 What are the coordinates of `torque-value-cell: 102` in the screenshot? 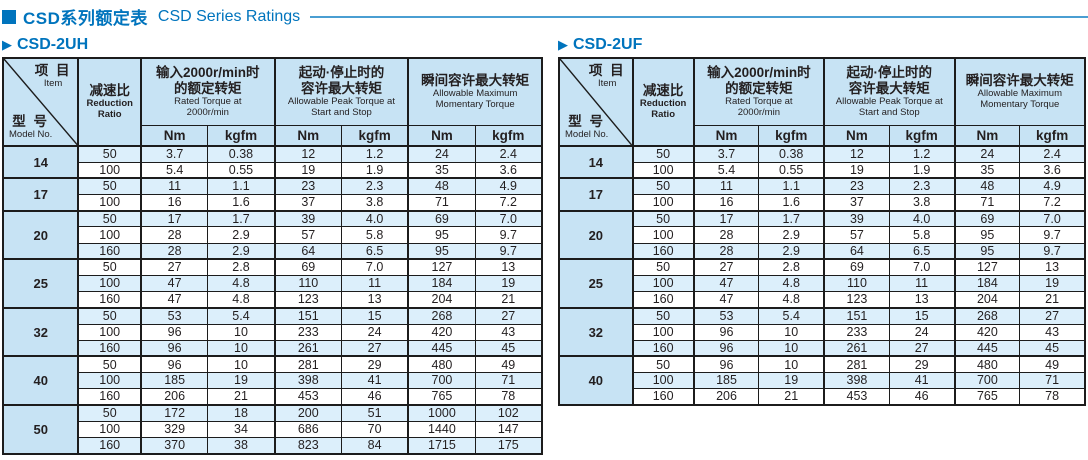 It's located at (508, 413).